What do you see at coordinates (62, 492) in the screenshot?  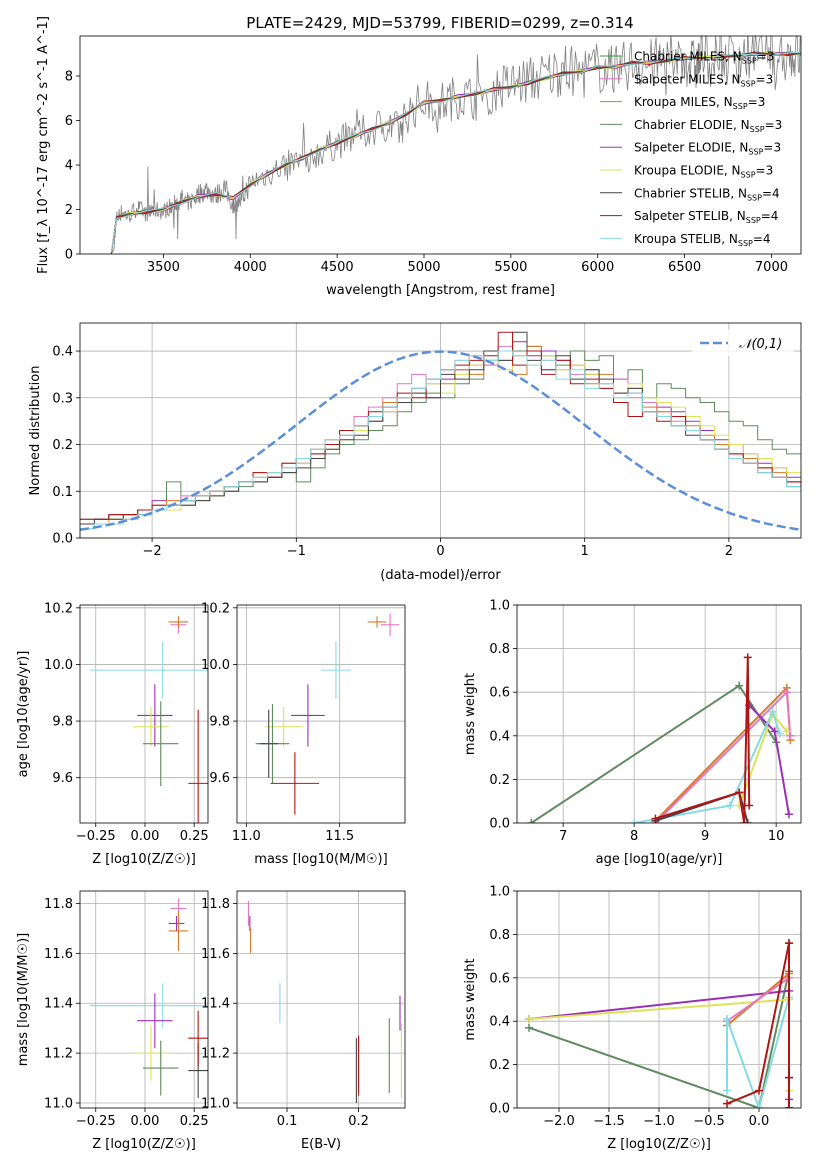 I see `y-tick-label: 0.1` at bounding box center [62, 492].